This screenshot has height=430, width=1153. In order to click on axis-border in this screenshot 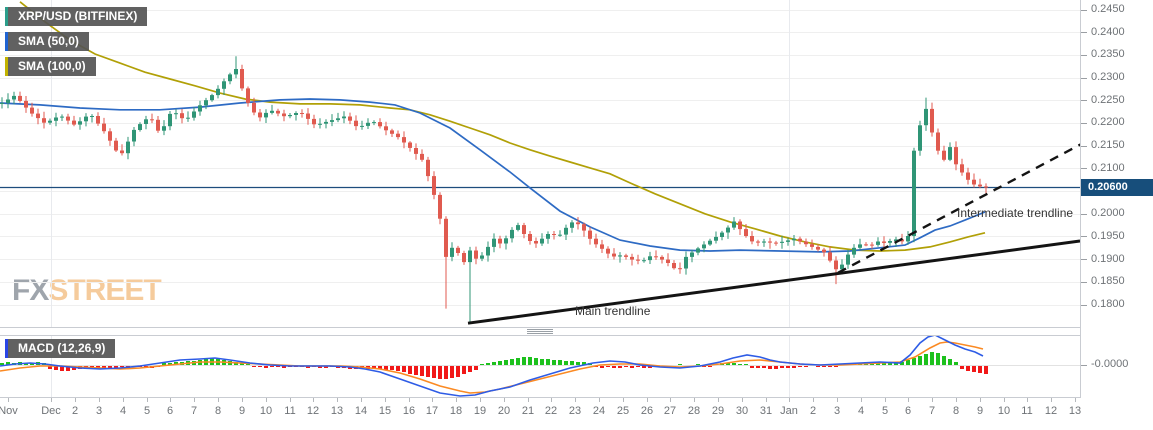, I will do `click(1080, 199)`.